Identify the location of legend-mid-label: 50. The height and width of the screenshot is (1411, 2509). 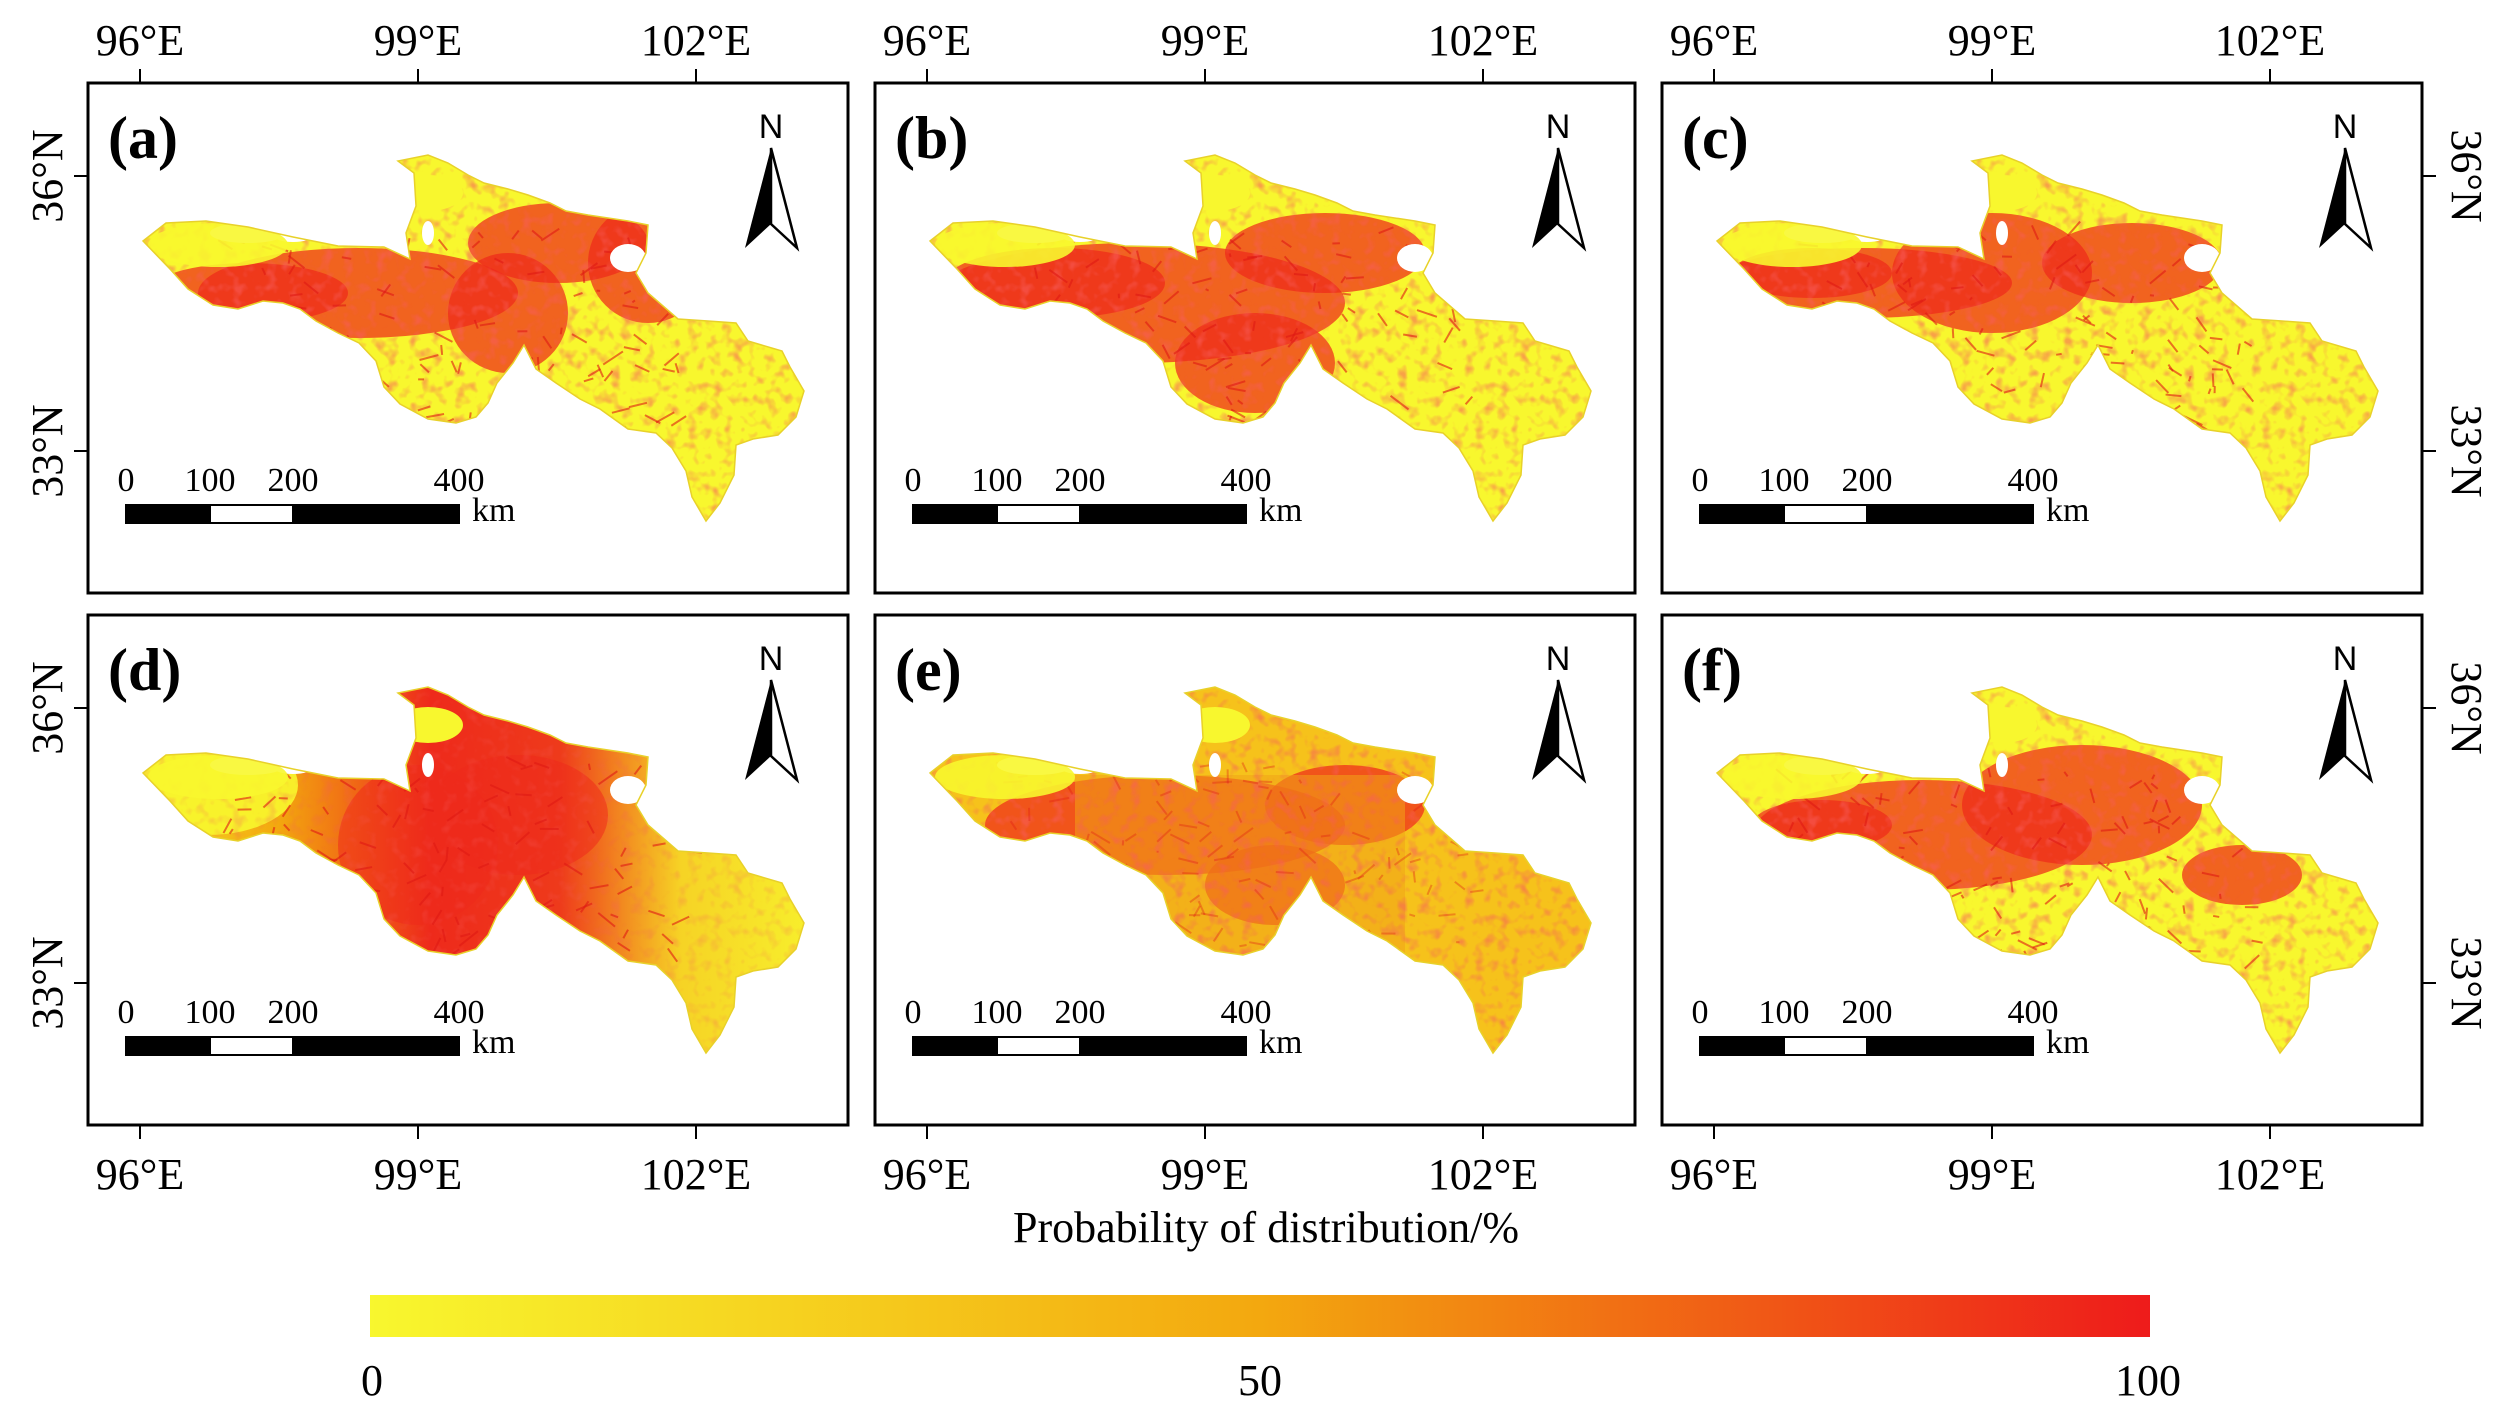
(1260, 1380).